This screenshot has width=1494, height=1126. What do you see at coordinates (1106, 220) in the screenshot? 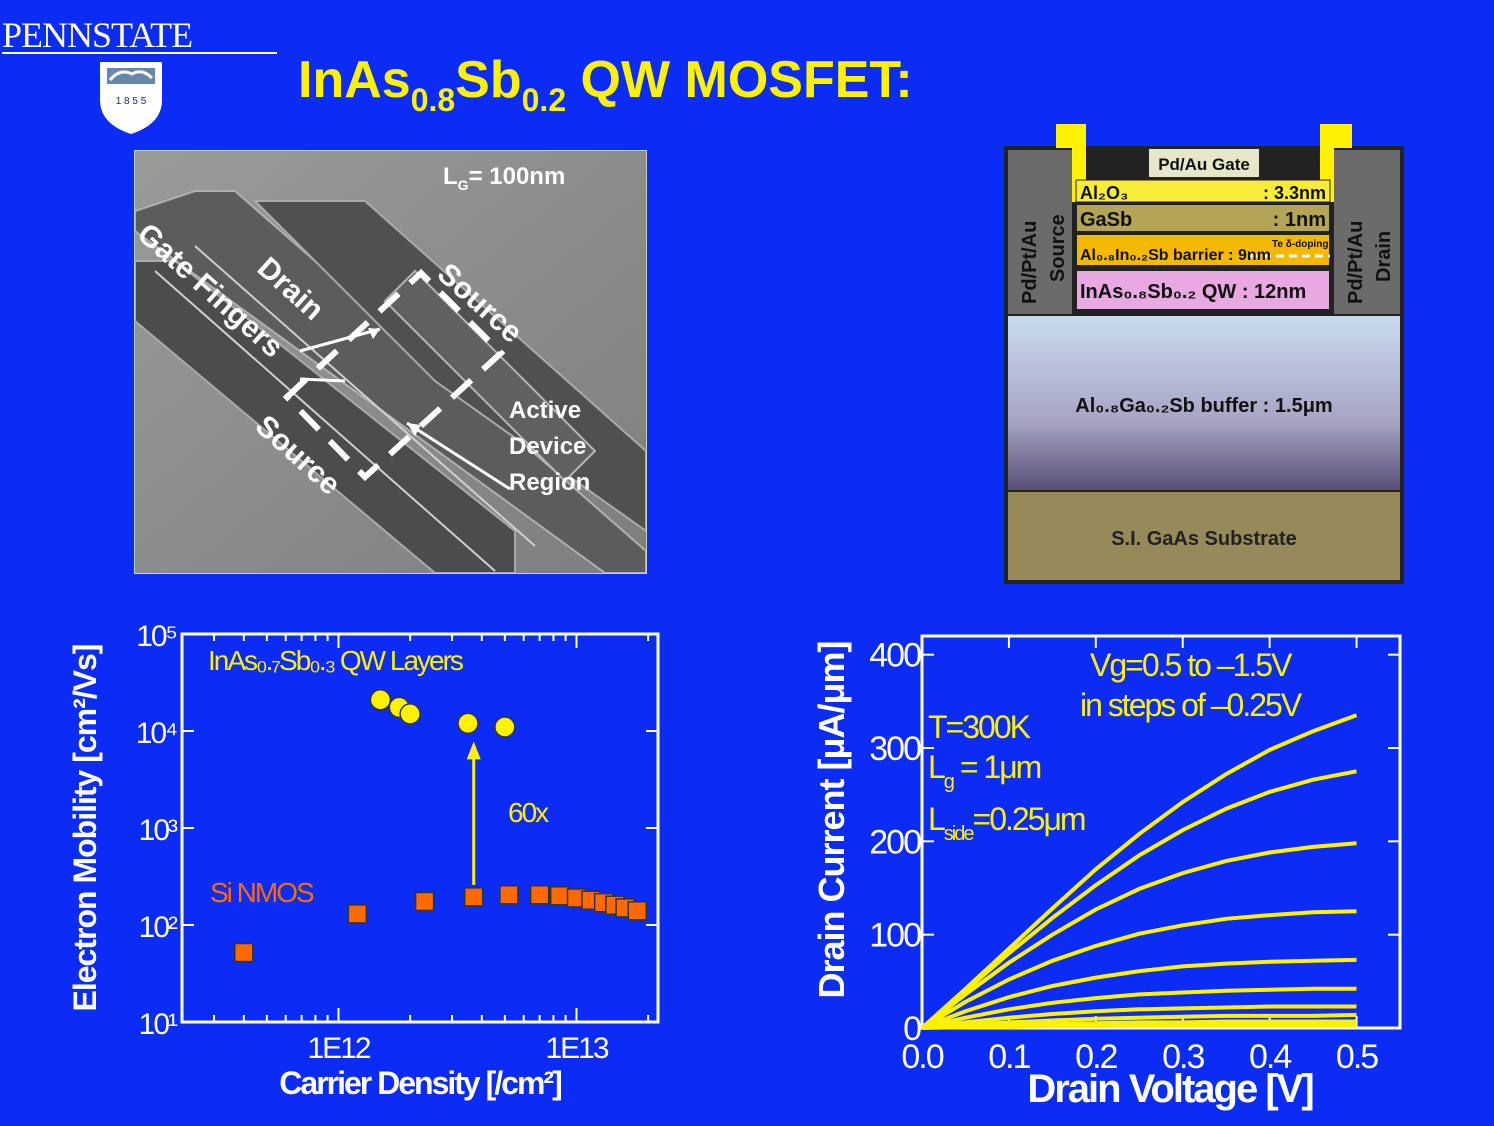
I see `gasb-text: GaSb` at bounding box center [1106, 220].